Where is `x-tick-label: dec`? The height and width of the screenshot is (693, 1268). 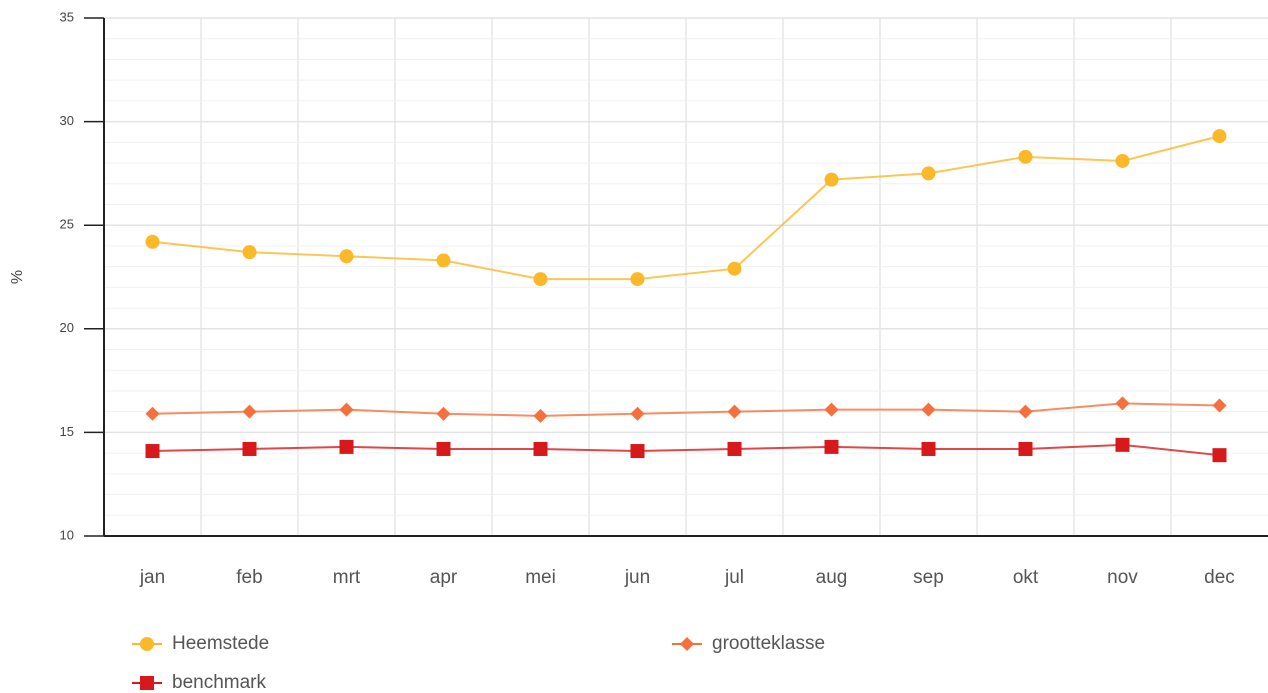
x-tick-label: dec is located at coordinates (1219, 577).